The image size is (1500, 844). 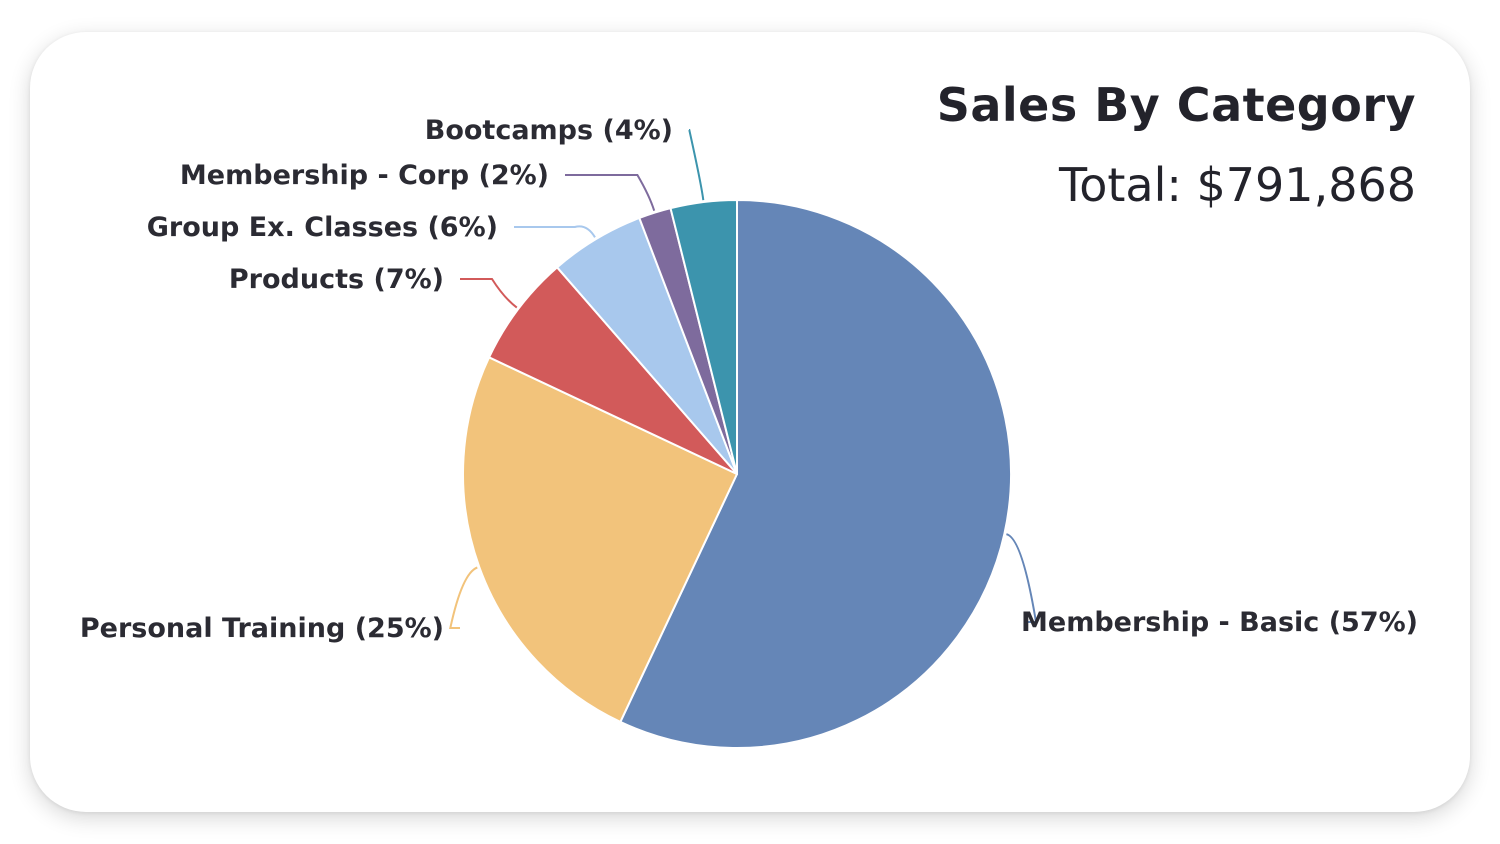 I want to click on total-label: Total:, so click(x=1120, y=185).